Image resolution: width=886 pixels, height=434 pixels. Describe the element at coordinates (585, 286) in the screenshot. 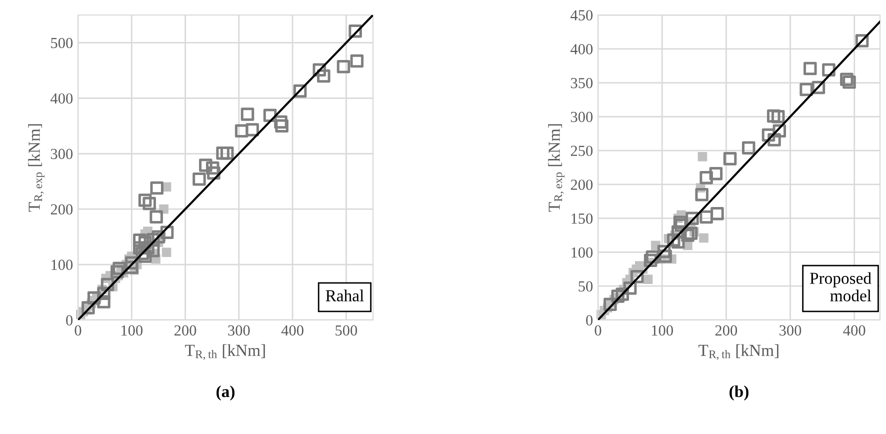

I see `y-tick-label: 50` at that location.